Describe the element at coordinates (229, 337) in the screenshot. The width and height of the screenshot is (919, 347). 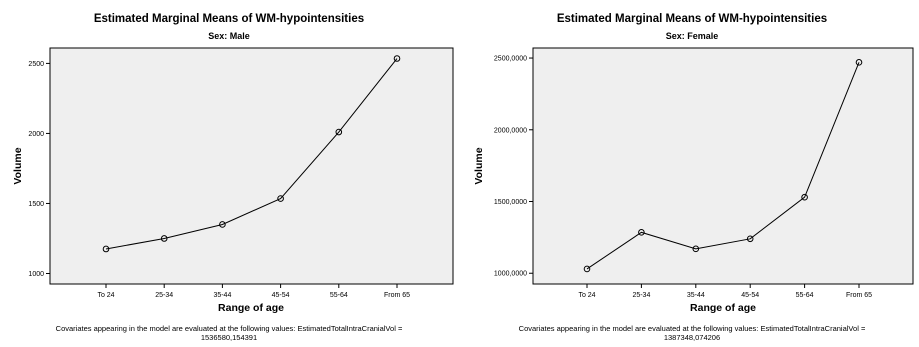
I see `covariate-note-line2: 1536580,154391` at that location.